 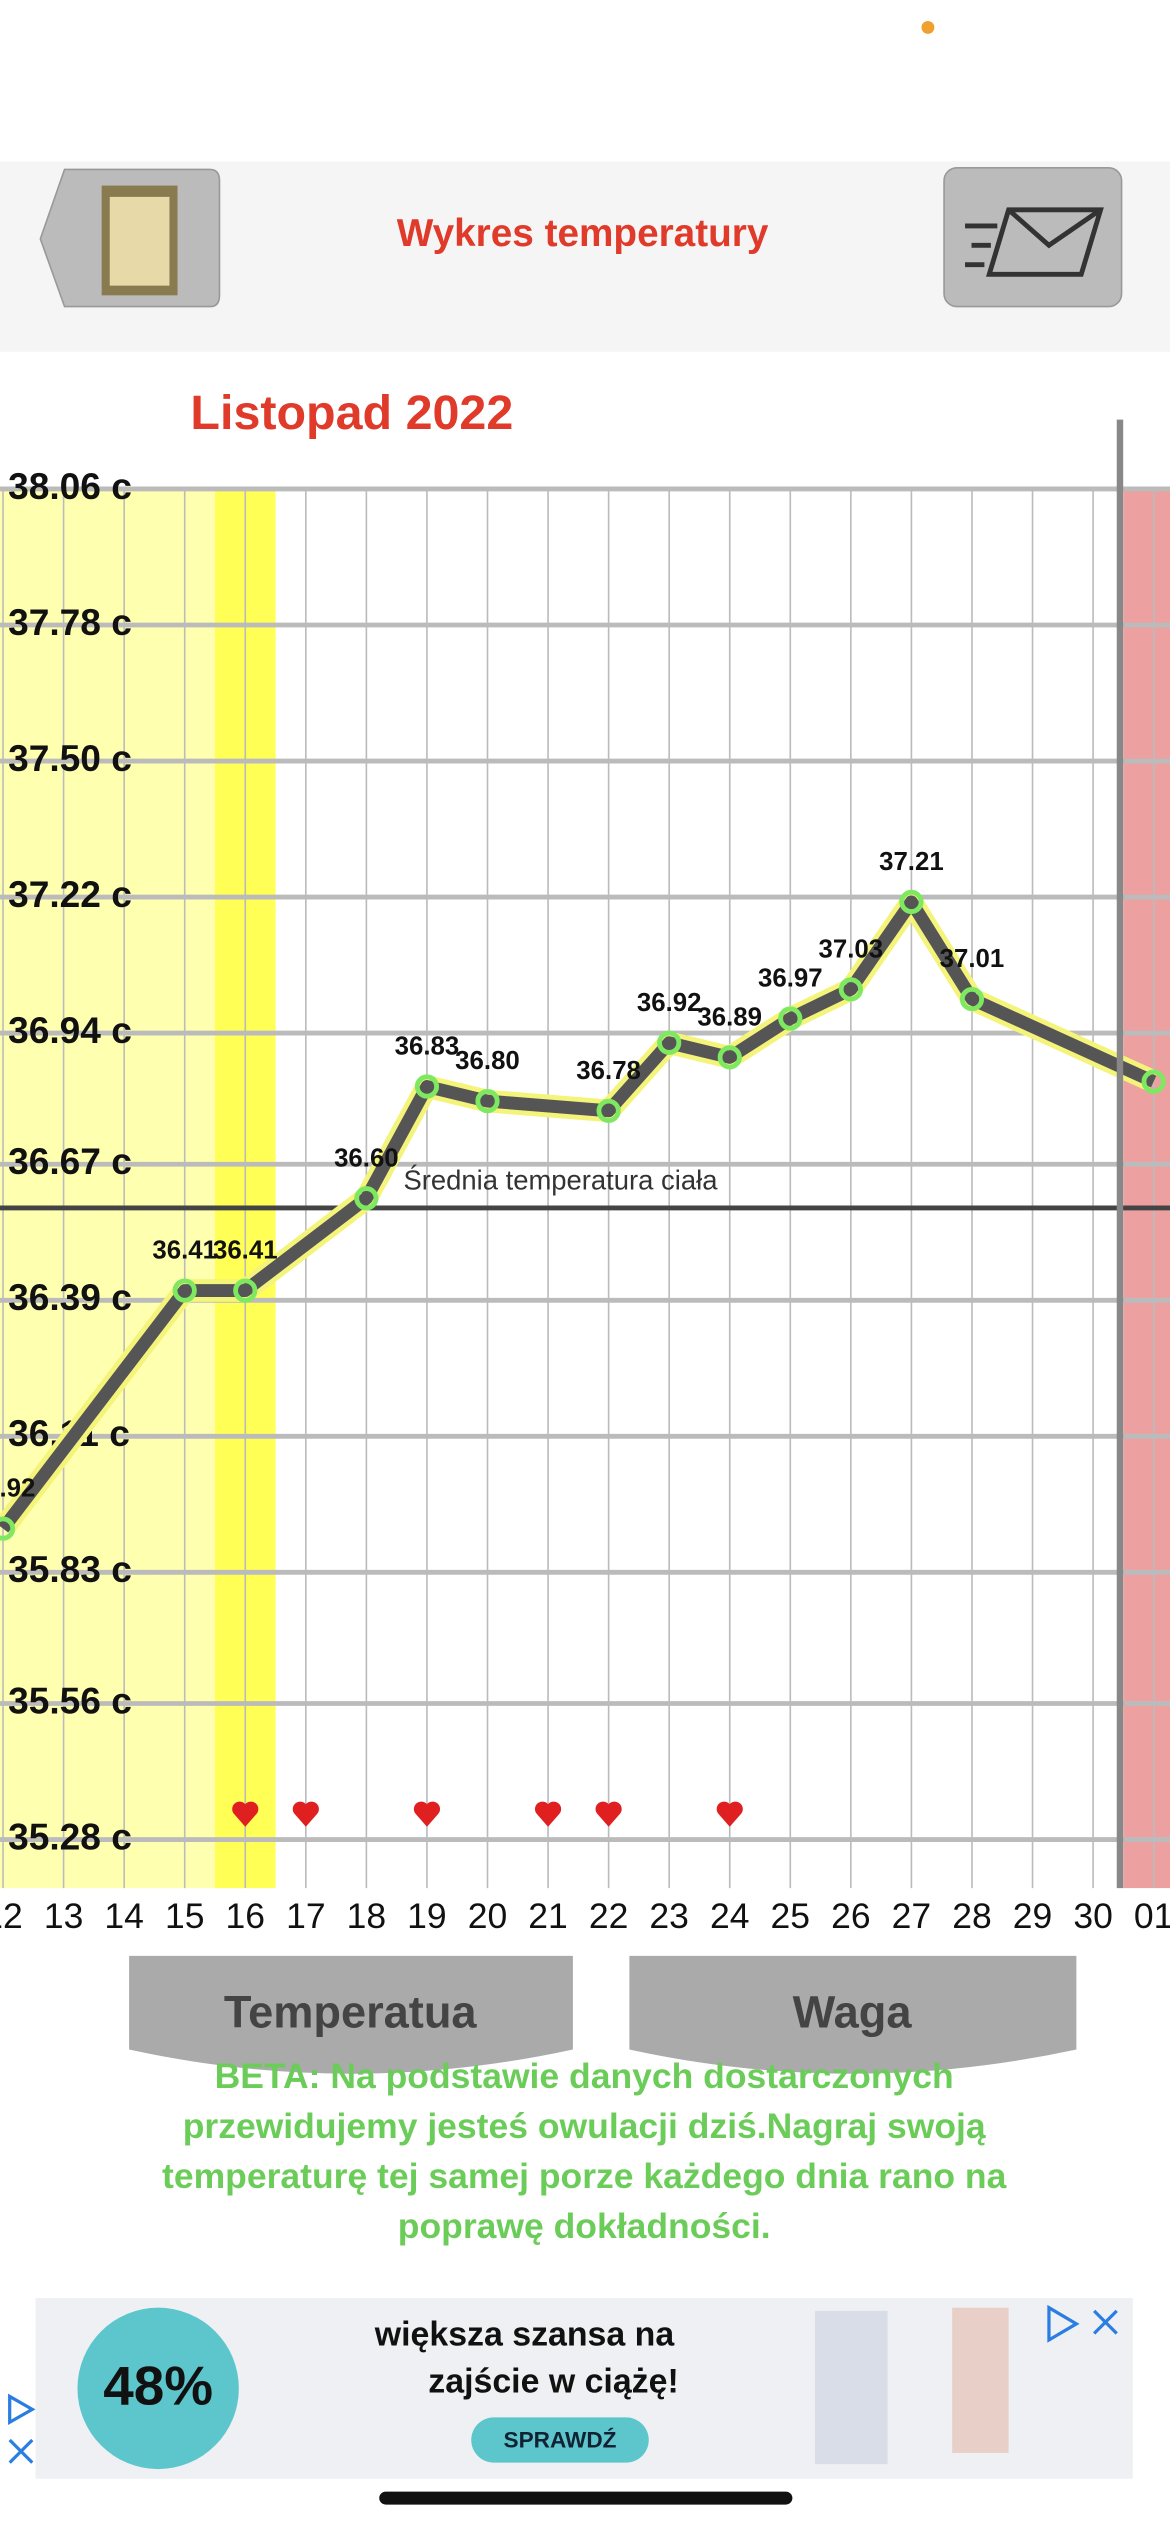 What do you see at coordinates (70, 486) in the screenshot?
I see `y-tick-label: 38.06 c` at bounding box center [70, 486].